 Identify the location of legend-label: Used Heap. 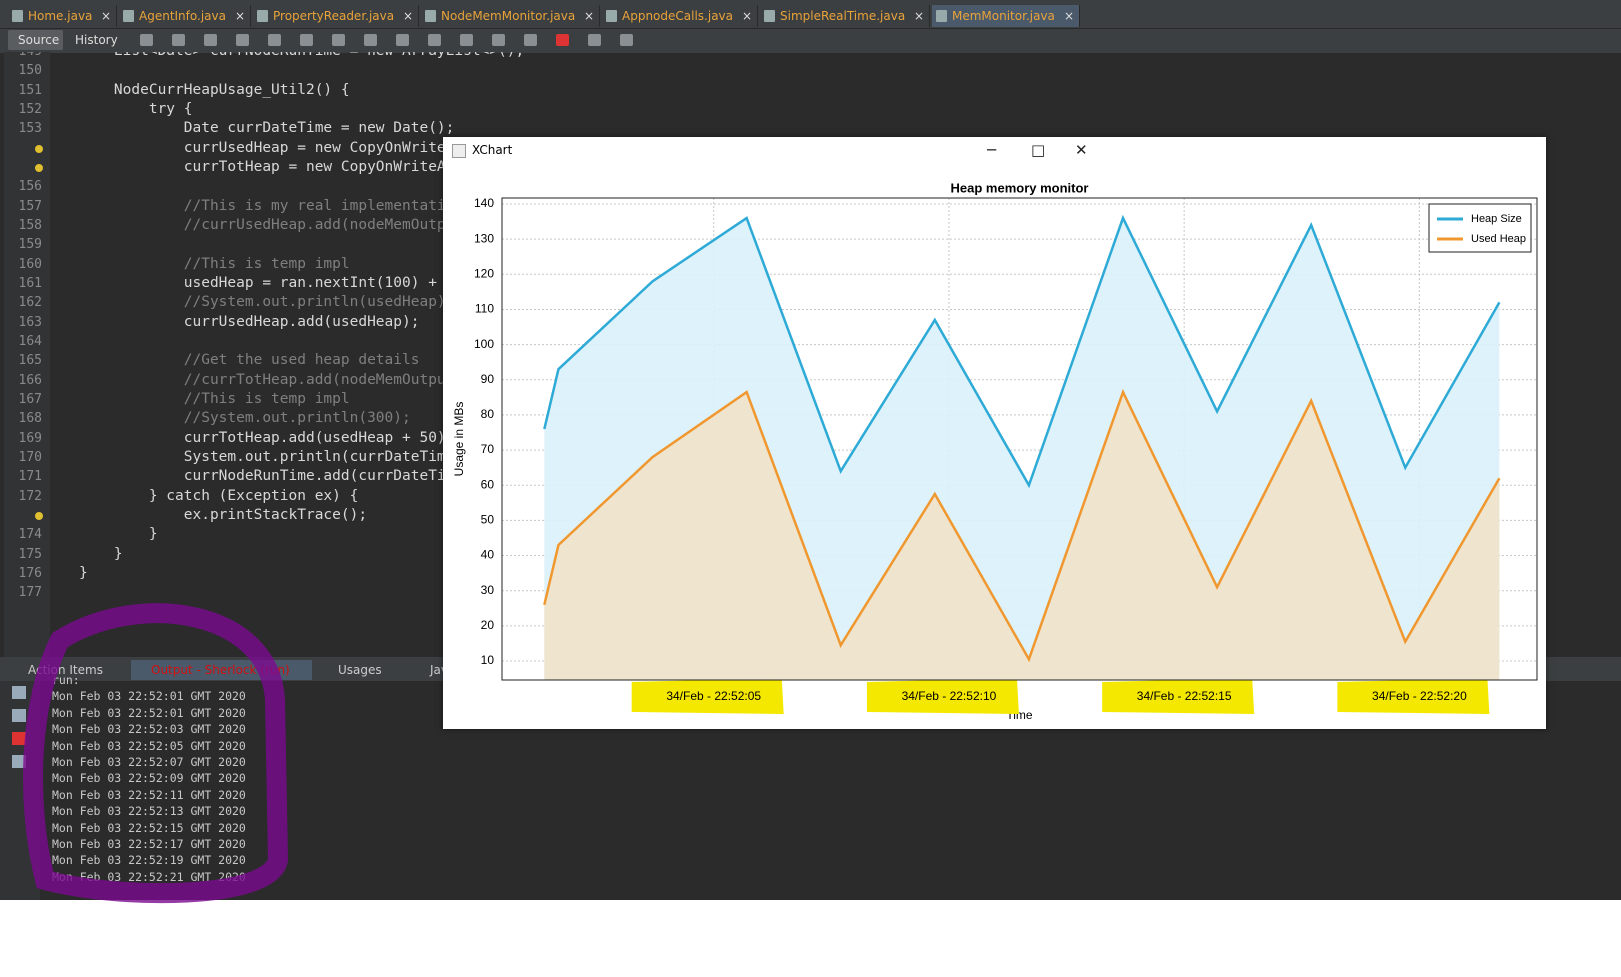
(1498, 239).